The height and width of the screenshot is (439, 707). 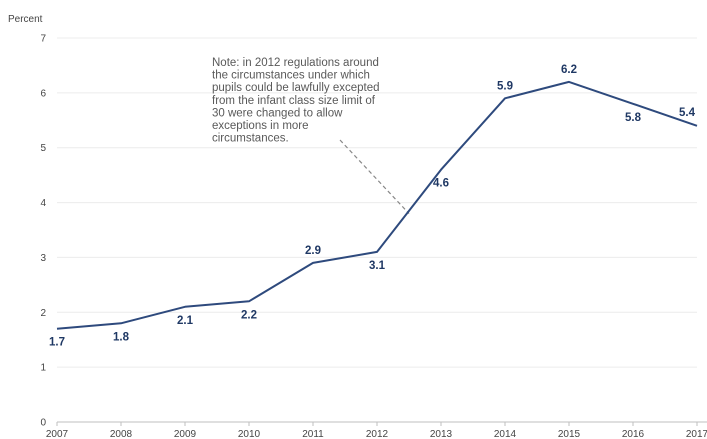 I want to click on x-tick-label: 2011, so click(x=313, y=434).